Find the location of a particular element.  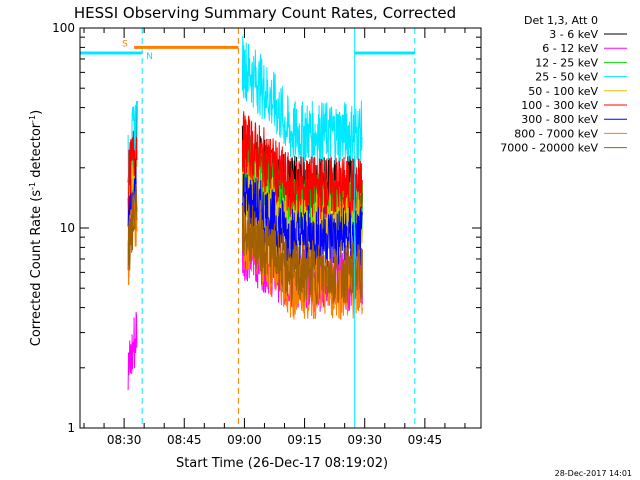

legend-label: 50 - 100 keV is located at coordinates (563, 91).